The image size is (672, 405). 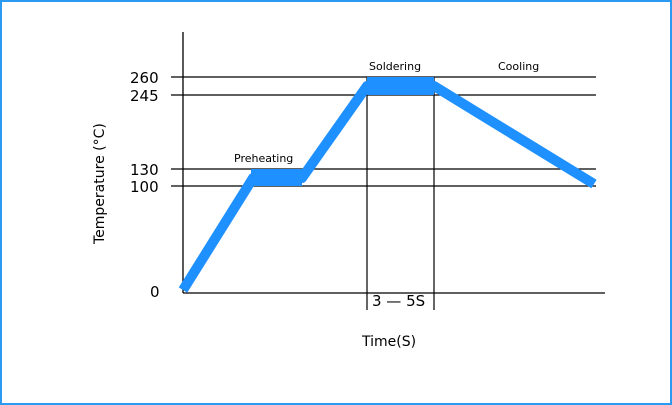 What do you see at coordinates (398, 301) in the screenshot?
I see `soldering-duration-label: 3 — 5S` at bounding box center [398, 301].